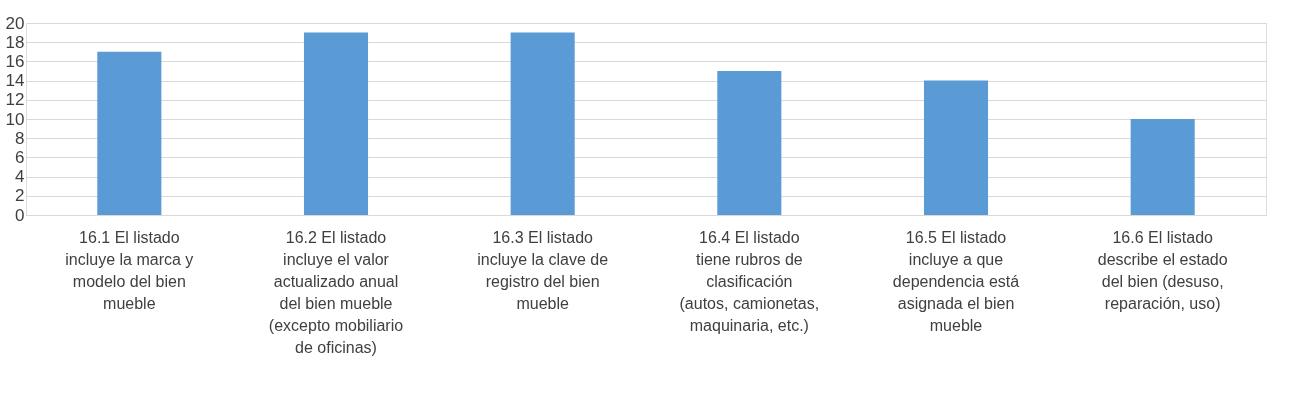 The image size is (1298, 400). What do you see at coordinates (543, 270) in the screenshot?
I see `x-tick-label: 16.3 El listado incluye la clave de registro del bien mueble` at bounding box center [543, 270].